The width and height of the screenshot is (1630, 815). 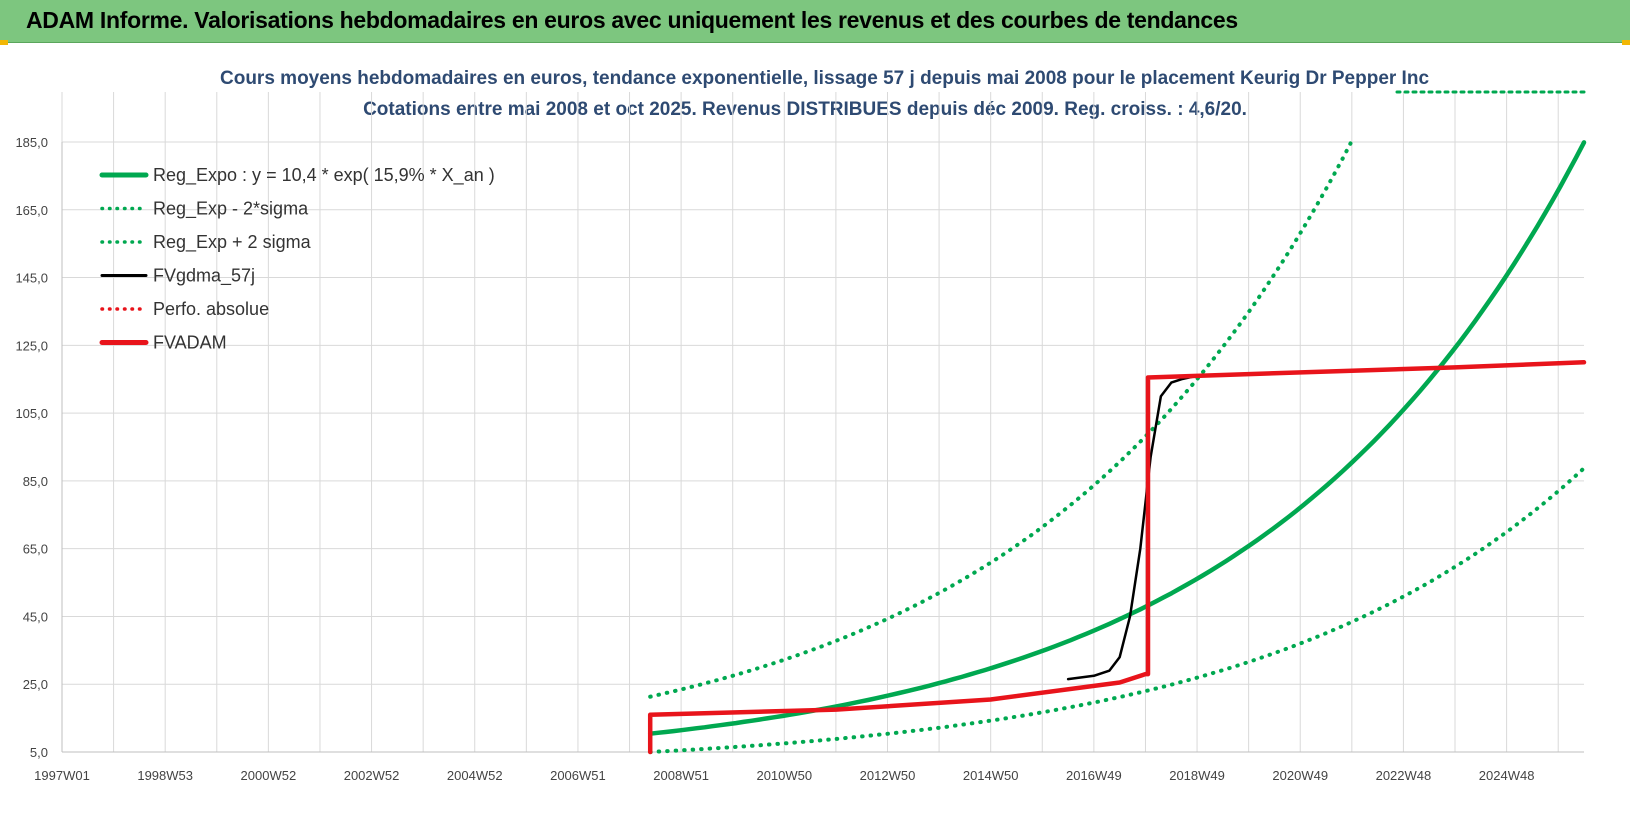 I want to click on x-tick-label: 2012W50, so click(x=888, y=775).